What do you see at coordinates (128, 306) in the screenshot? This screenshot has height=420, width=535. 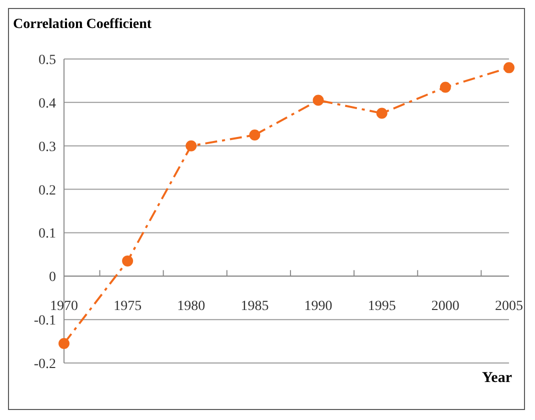 I see `x-tick-label: 1975` at bounding box center [128, 306].